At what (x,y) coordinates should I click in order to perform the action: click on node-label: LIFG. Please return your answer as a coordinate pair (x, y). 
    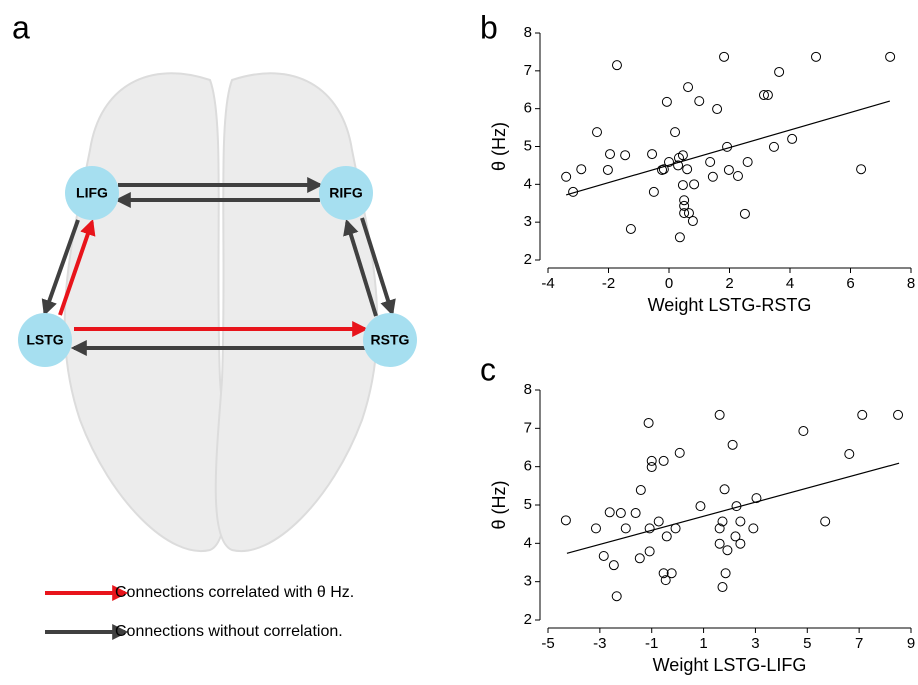
    Looking at the image, I should click on (92, 193).